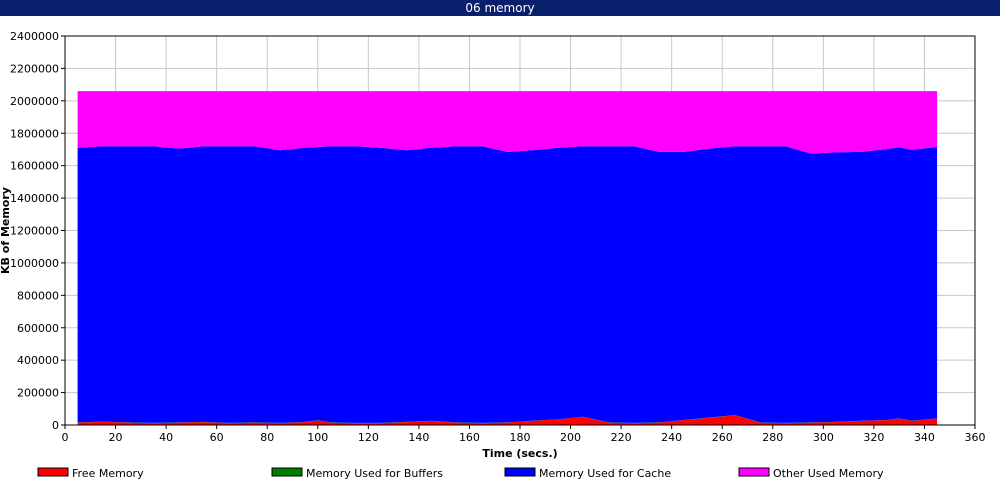 Image resolution: width=1000 pixels, height=504 pixels. Describe the element at coordinates (34, 198) in the screenshot. I see `y-tick-label: 1400000` at that location.